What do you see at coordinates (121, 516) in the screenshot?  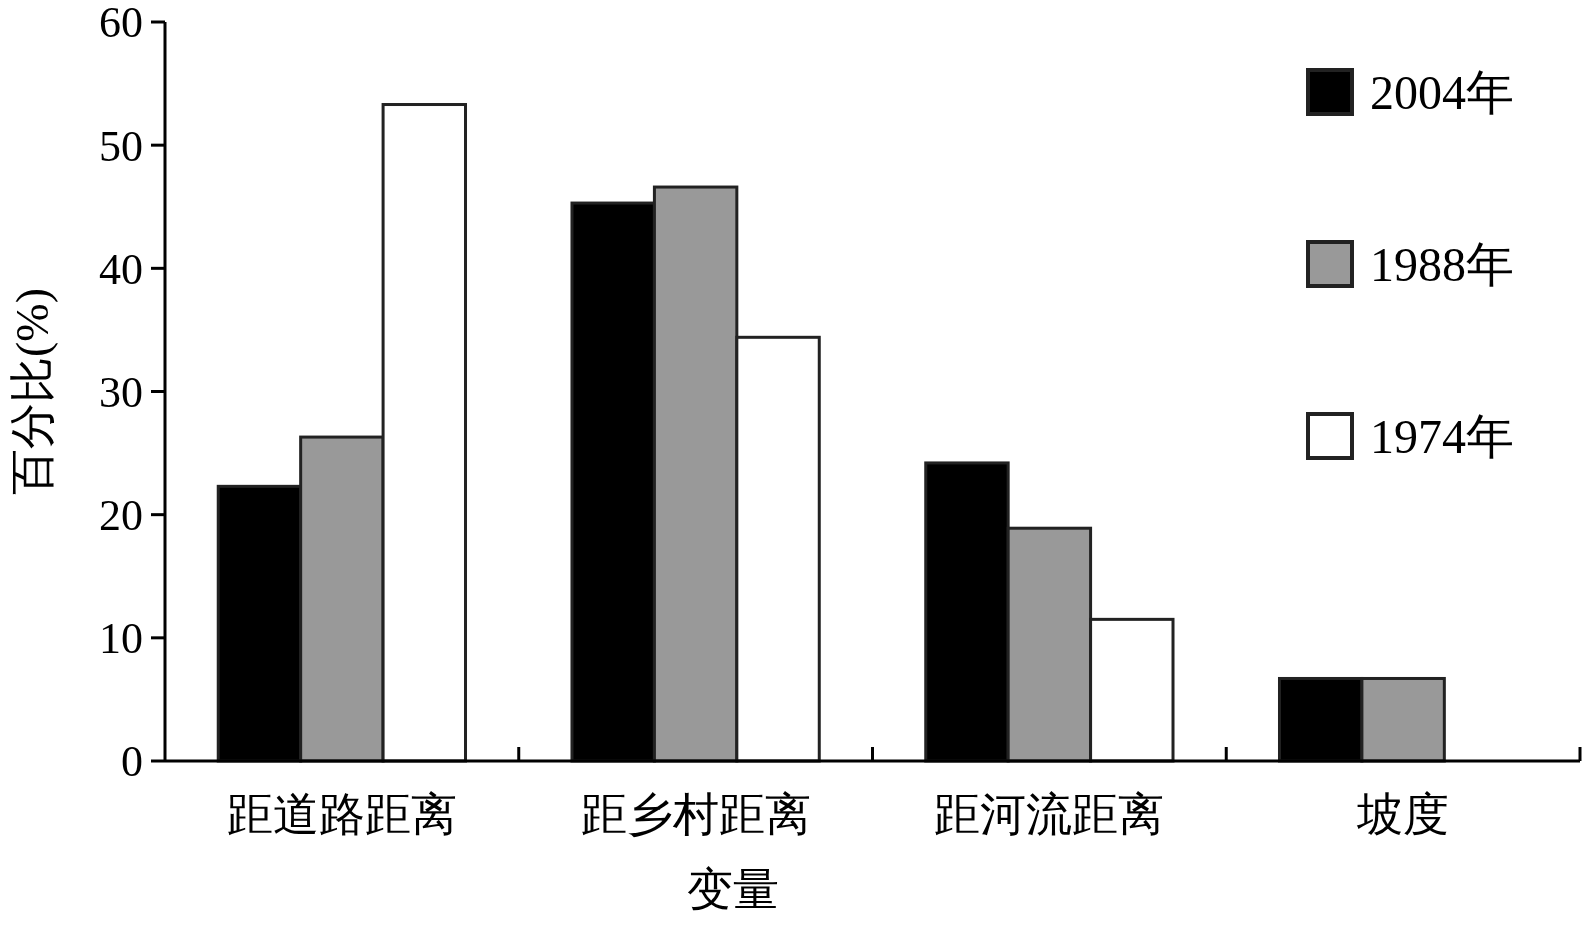 I see `y-tick-label: 20` at bounding box center [121, 516].